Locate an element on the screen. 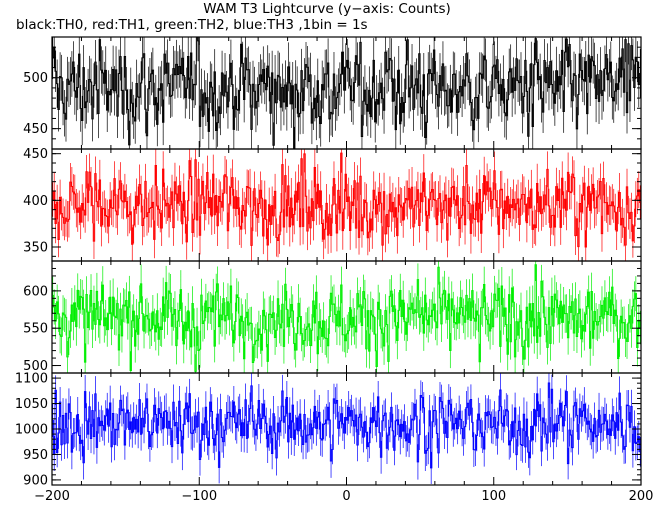 This screenshot has height=505, width=654. x-tick-label: −200 is located at coordinates (52, 496).